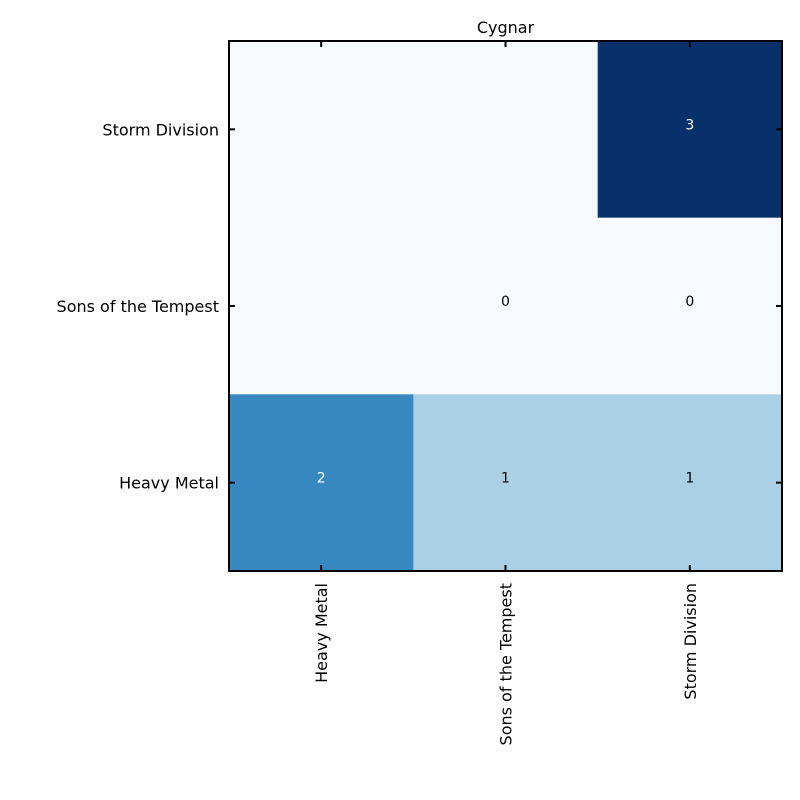 The width and height of the screenshot is (800, 800). I want to click on cell-value-label: 3, so click(689, 125).